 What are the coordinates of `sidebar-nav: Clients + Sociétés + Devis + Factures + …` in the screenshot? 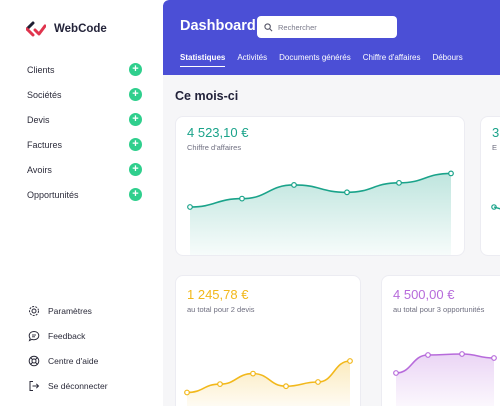 It's located at (81, 132).